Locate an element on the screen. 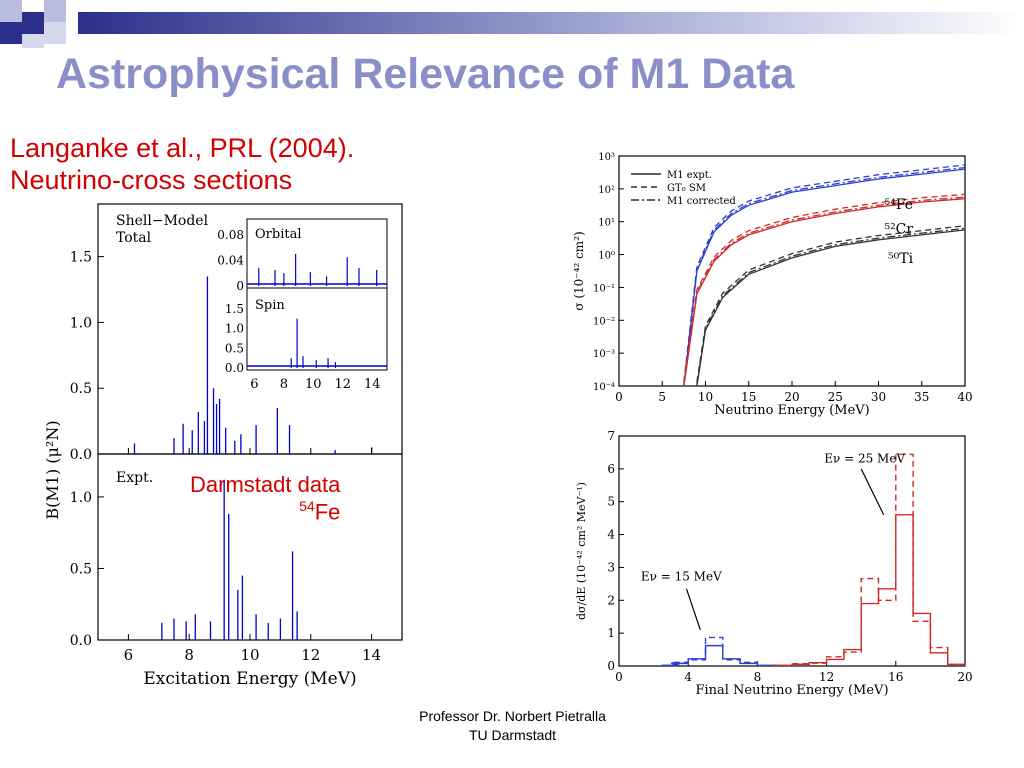 The image size is (1024, 768). shell-model-label: Shell−Model is located at coordinates (162, 221).